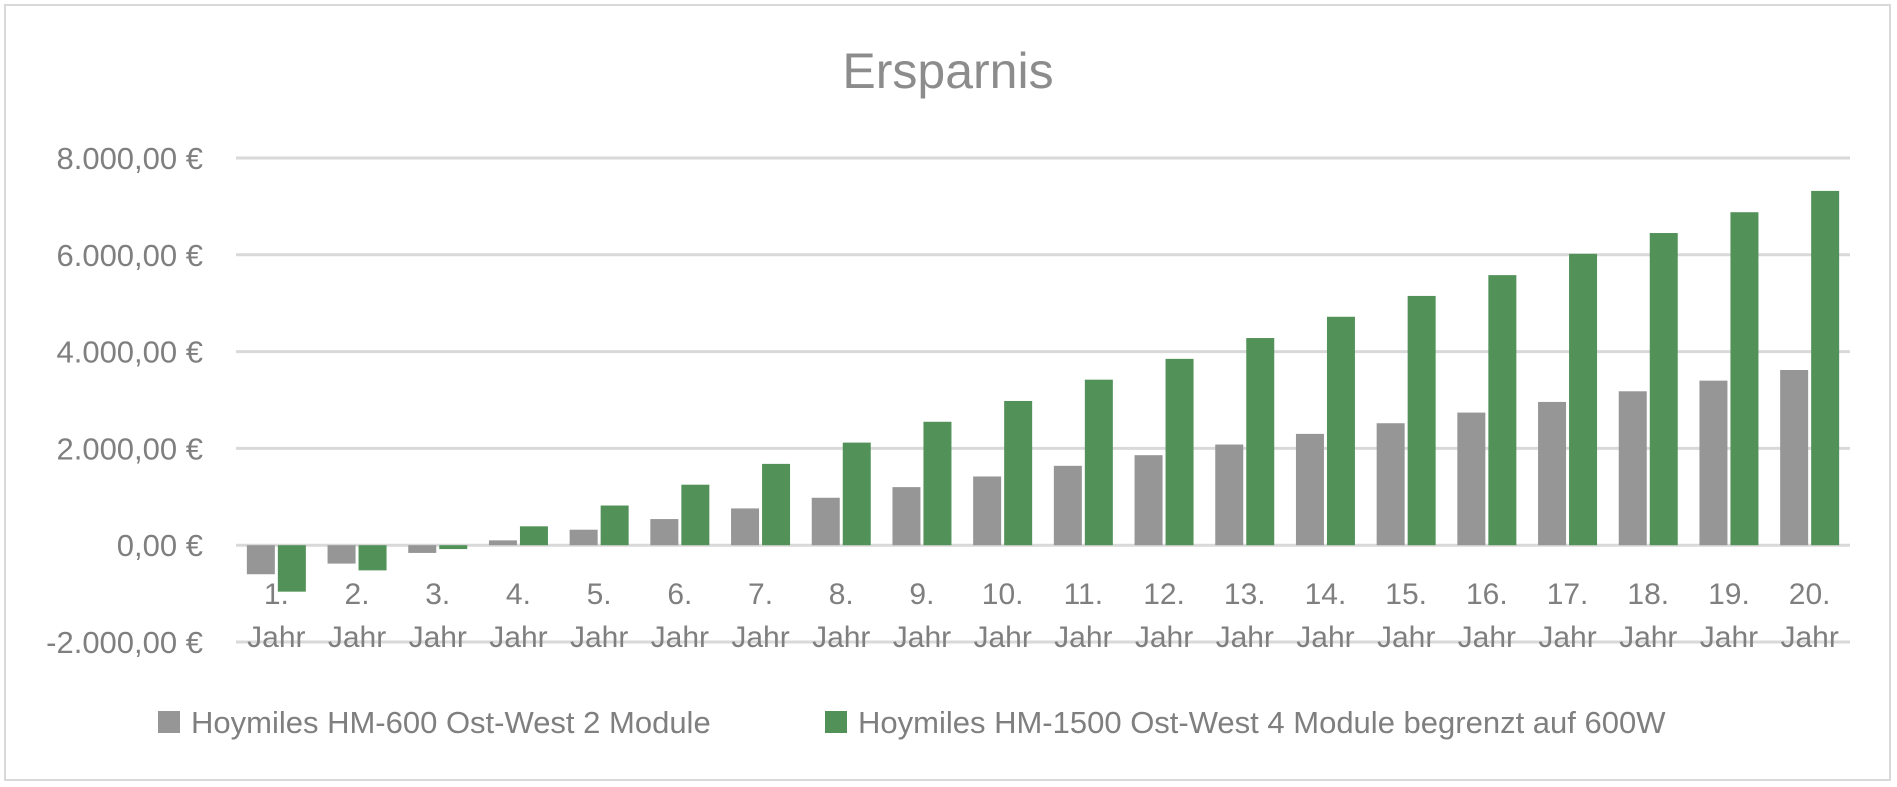  Describe the element at coordinates (1729, 594) in the screenshot. I see `x-tick-label: 19.` at that location.